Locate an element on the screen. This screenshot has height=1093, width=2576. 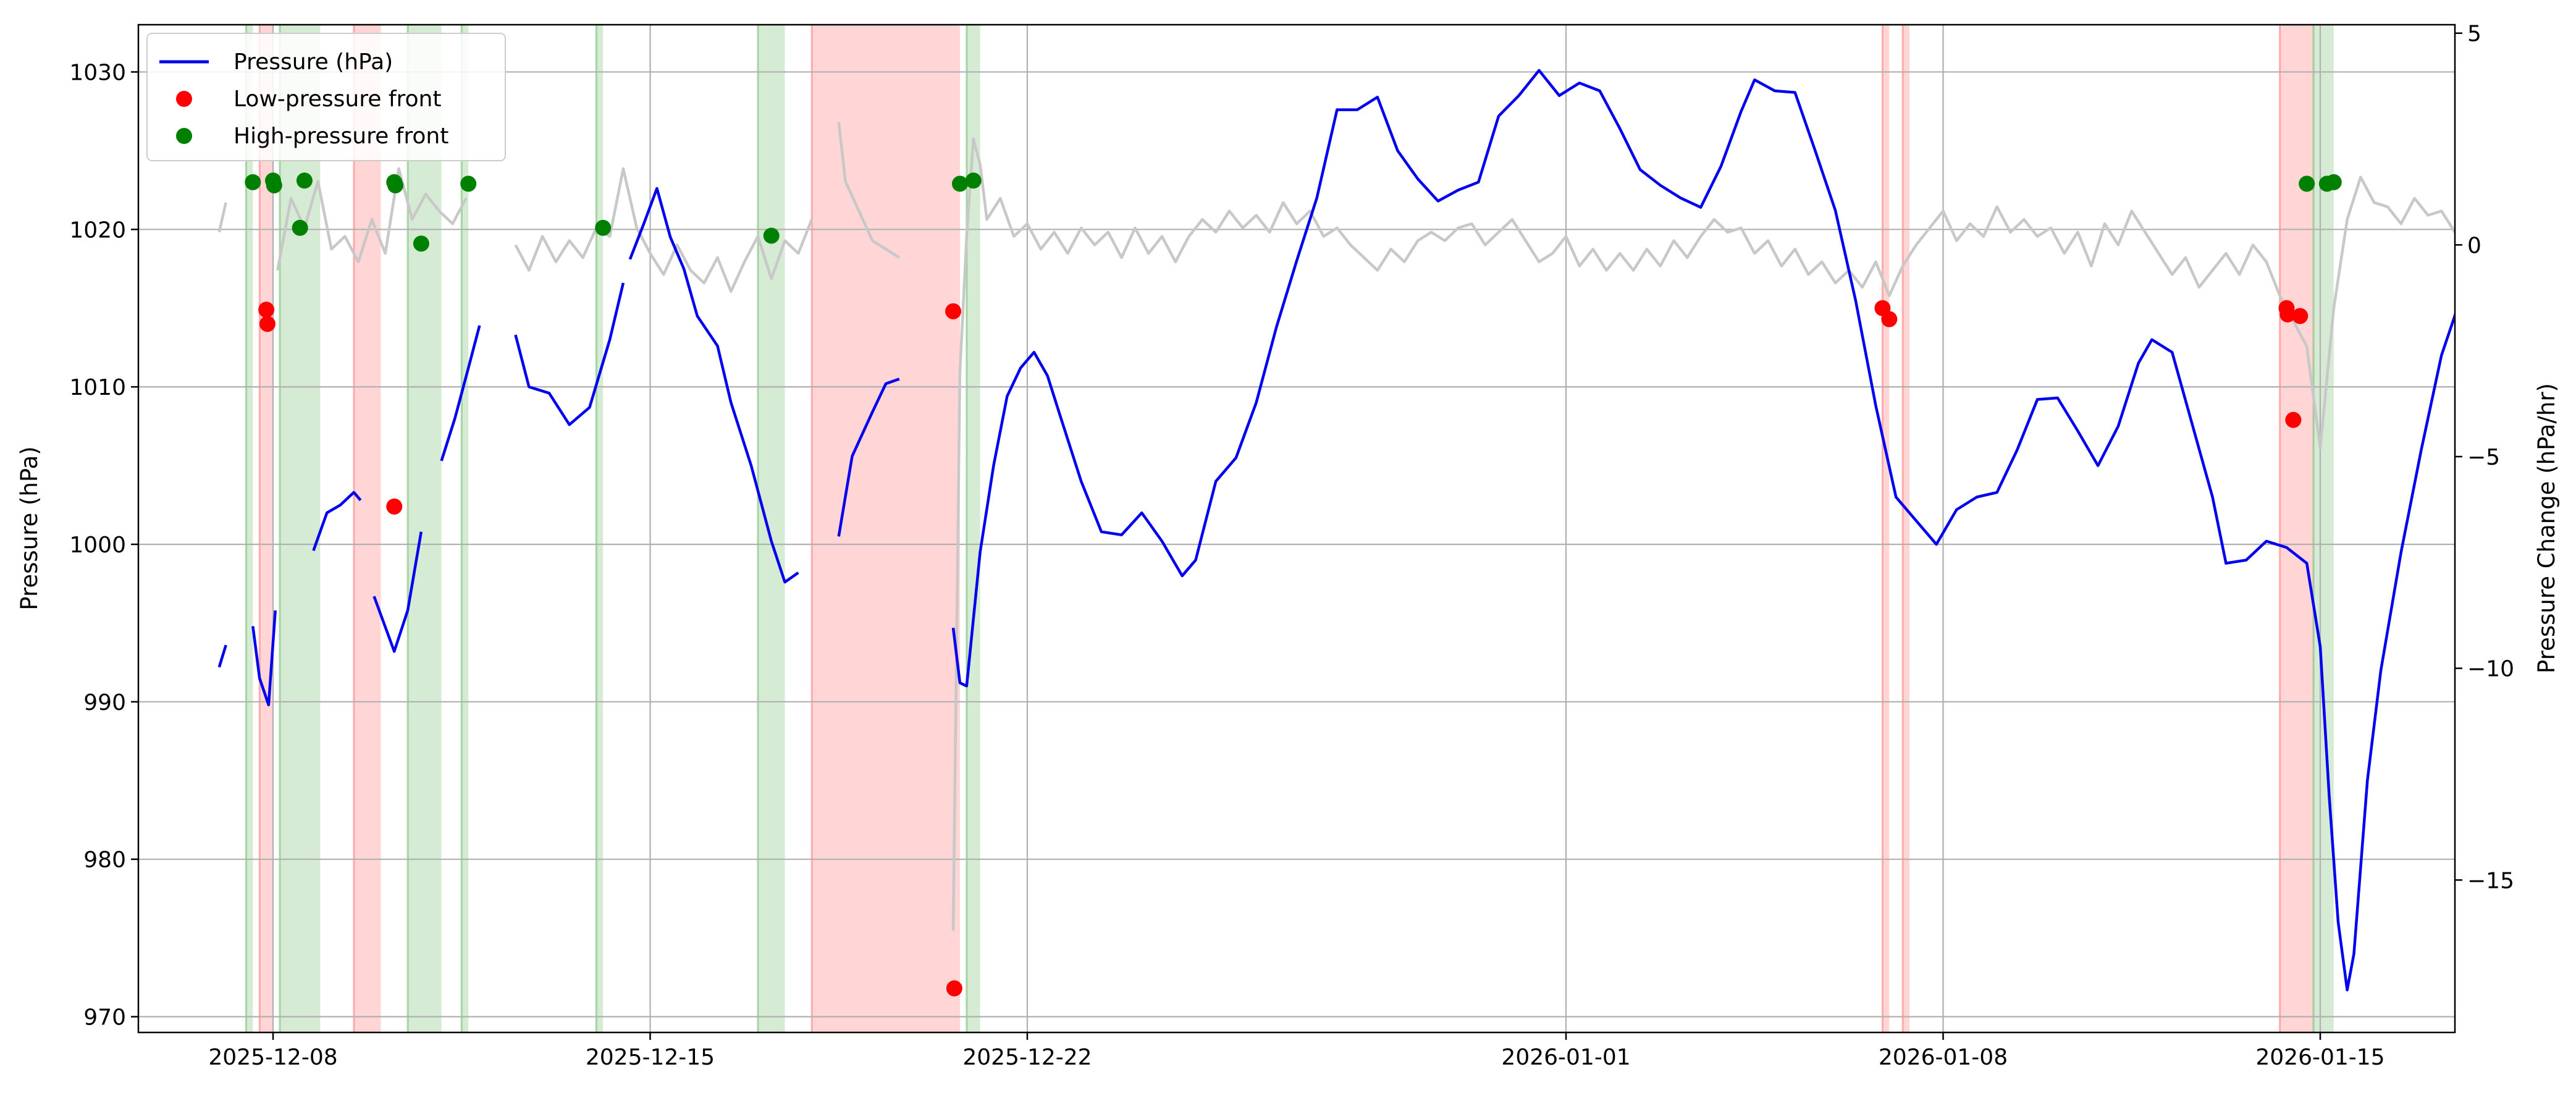
y-left-tick-label-0: 970 is located at coordinates (104, 1018).